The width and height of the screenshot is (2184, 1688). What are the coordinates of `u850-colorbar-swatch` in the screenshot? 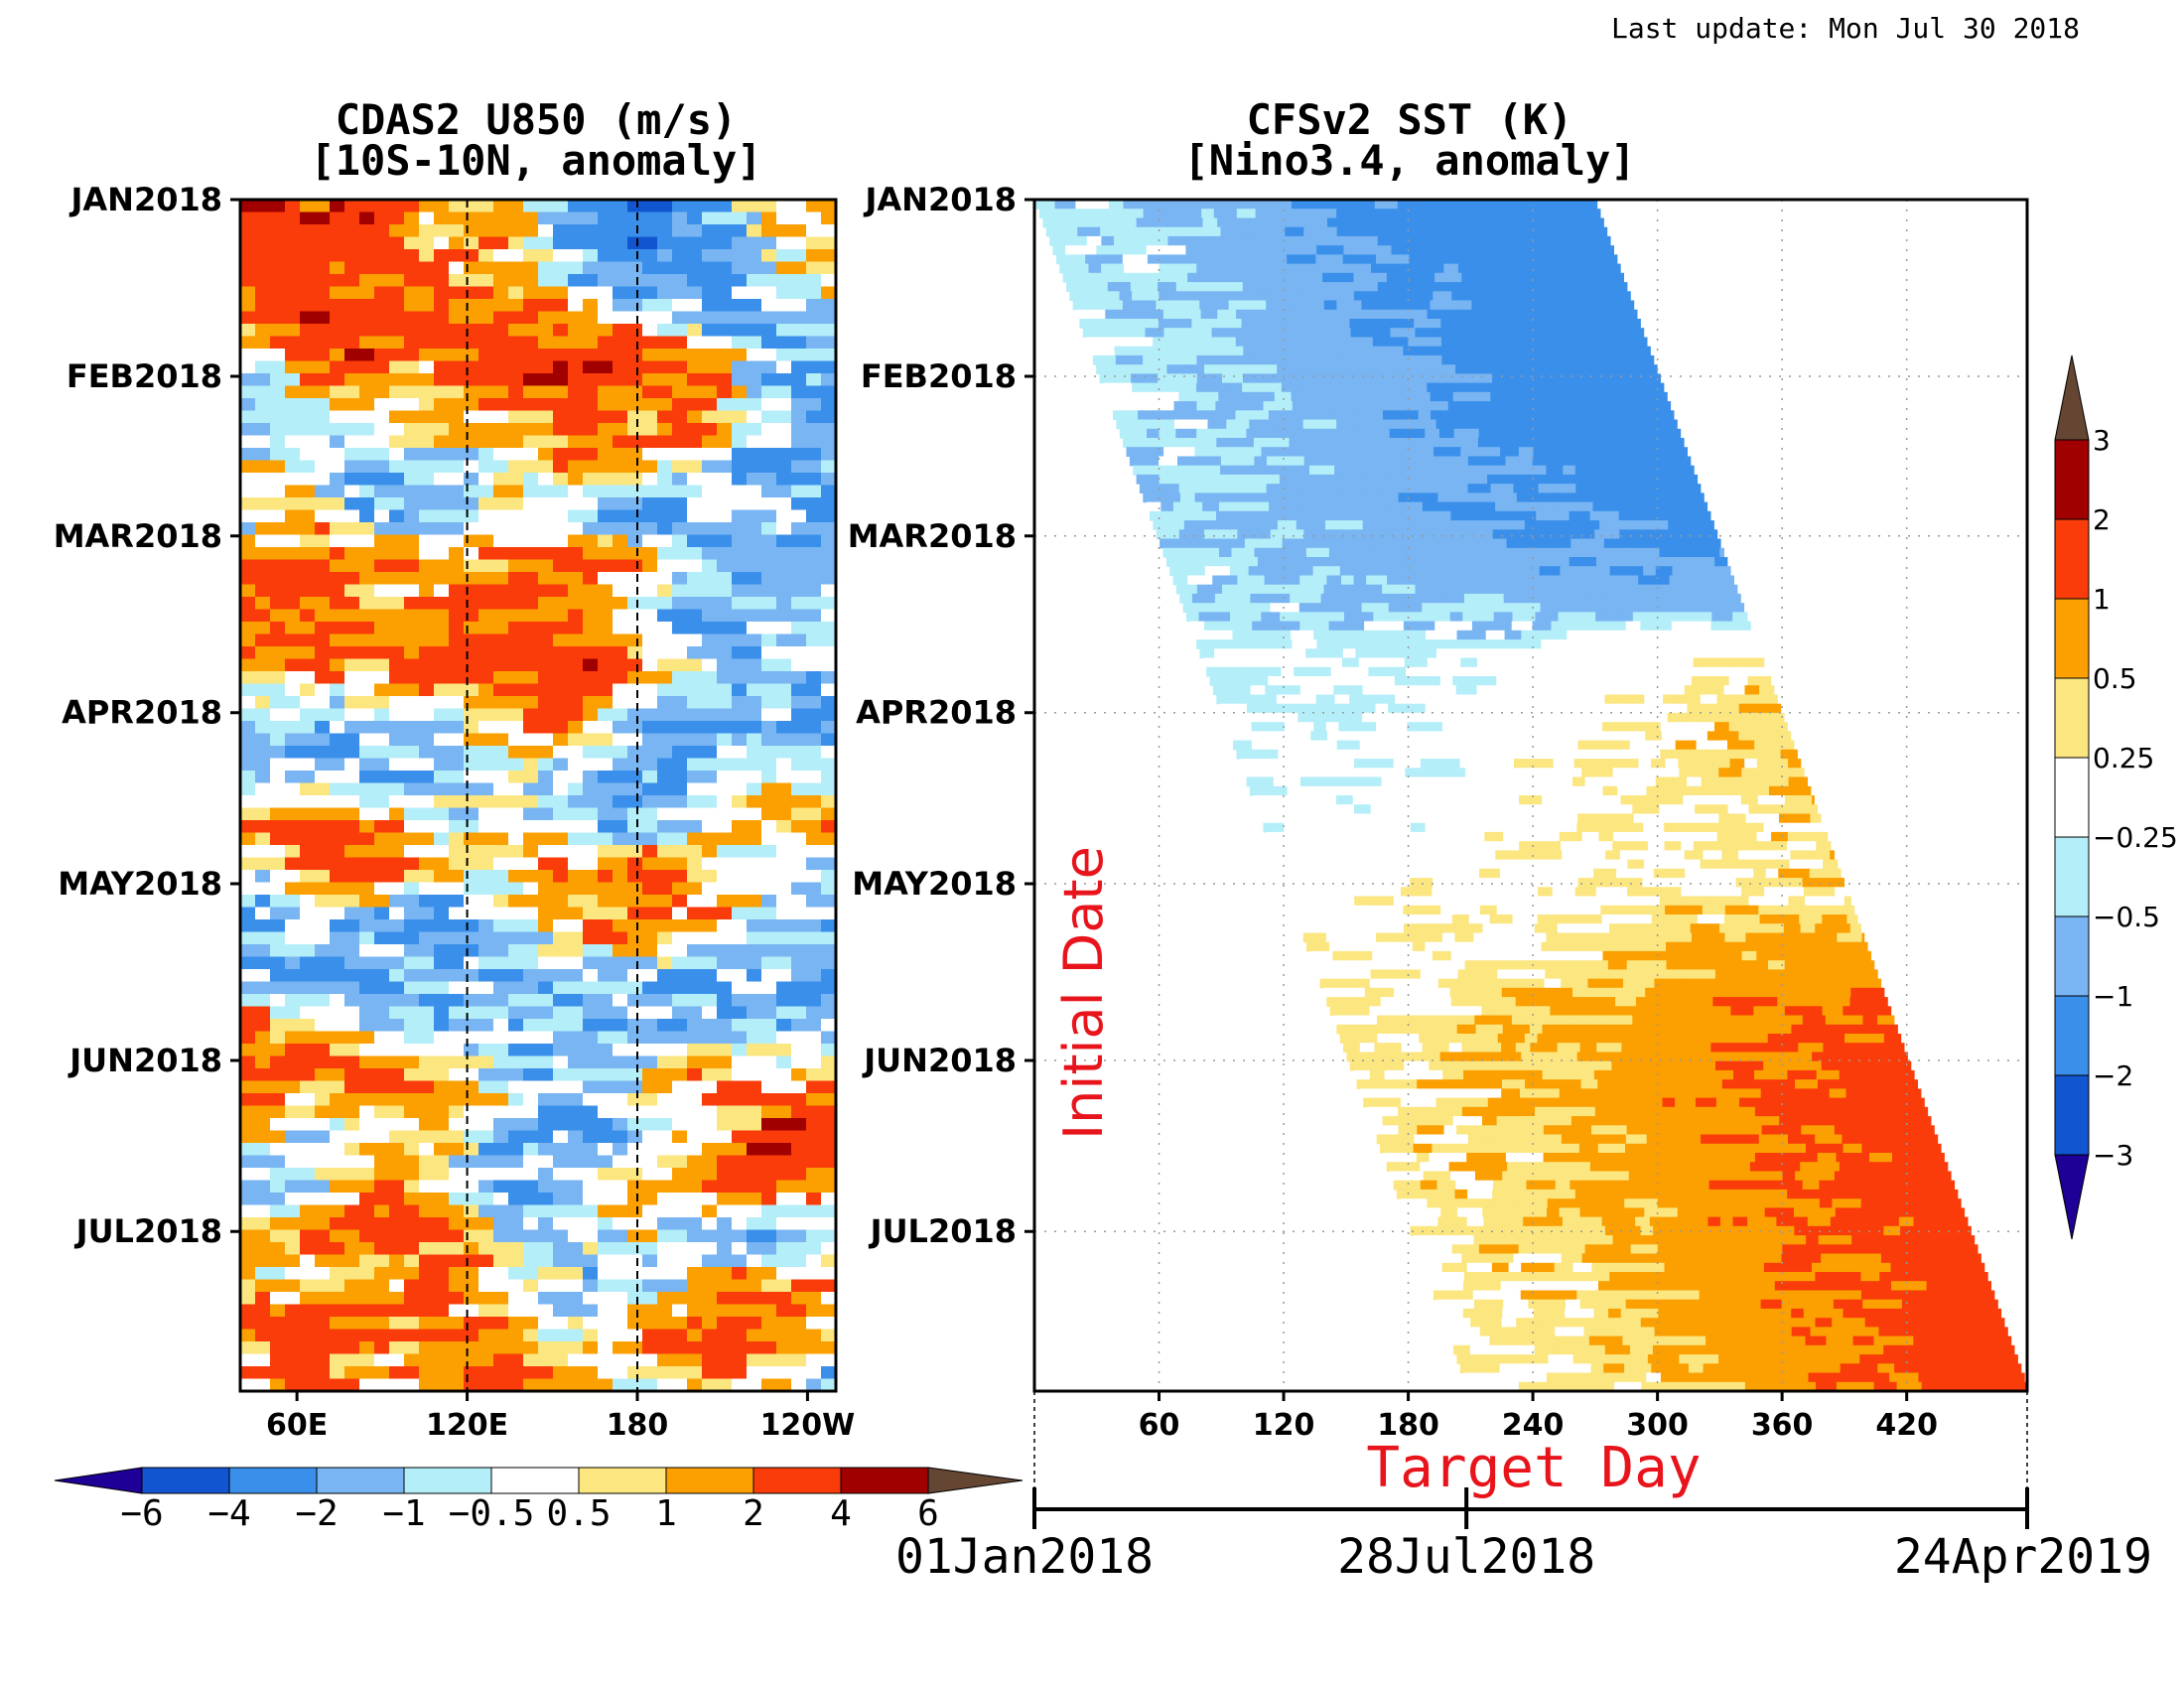 It's located at (535, 1480).